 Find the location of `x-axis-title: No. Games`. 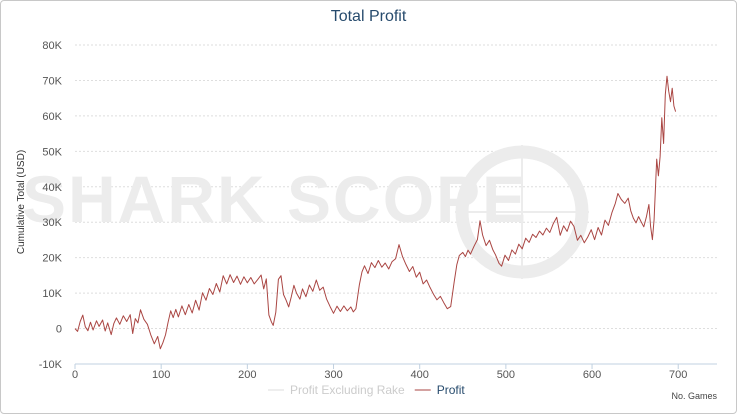

x-axis-title: No. Games is located at coordinates (694, 396).